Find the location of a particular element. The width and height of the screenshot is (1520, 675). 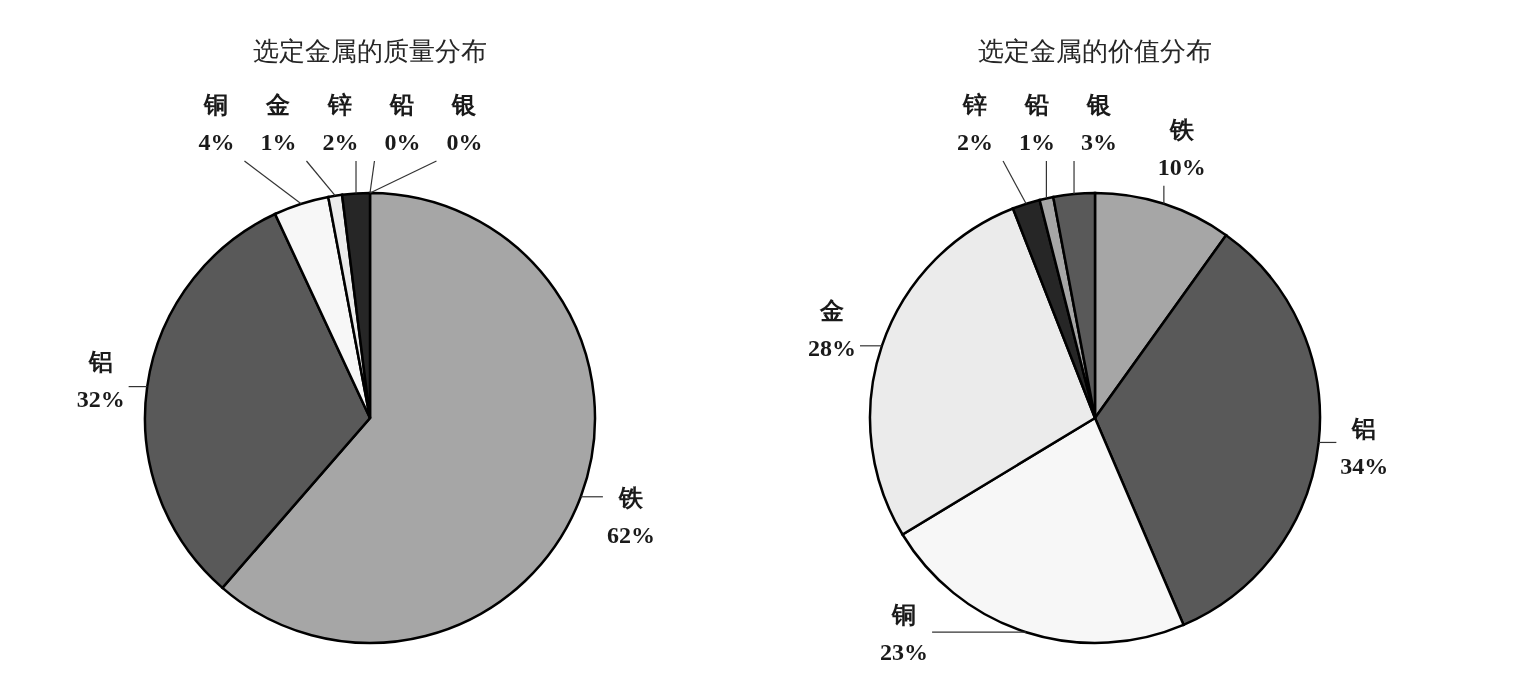

data-label: 10% is located at coordinates (1181, 166).